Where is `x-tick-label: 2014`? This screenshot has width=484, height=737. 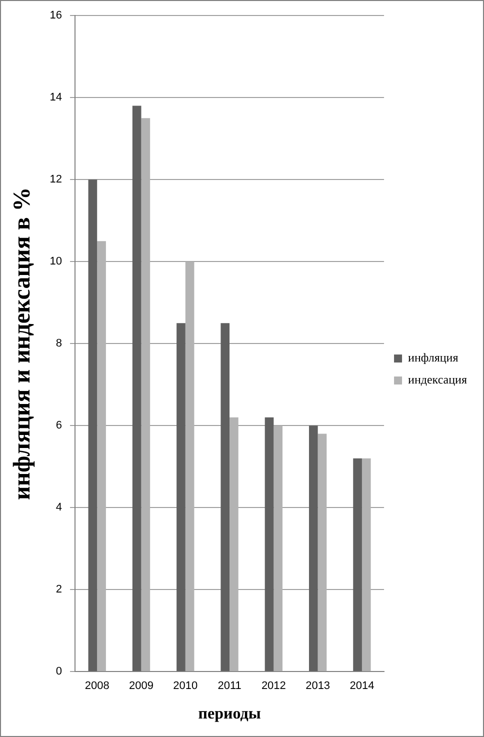 x-tick-label: 2014 is located at coordinates (362, 686).